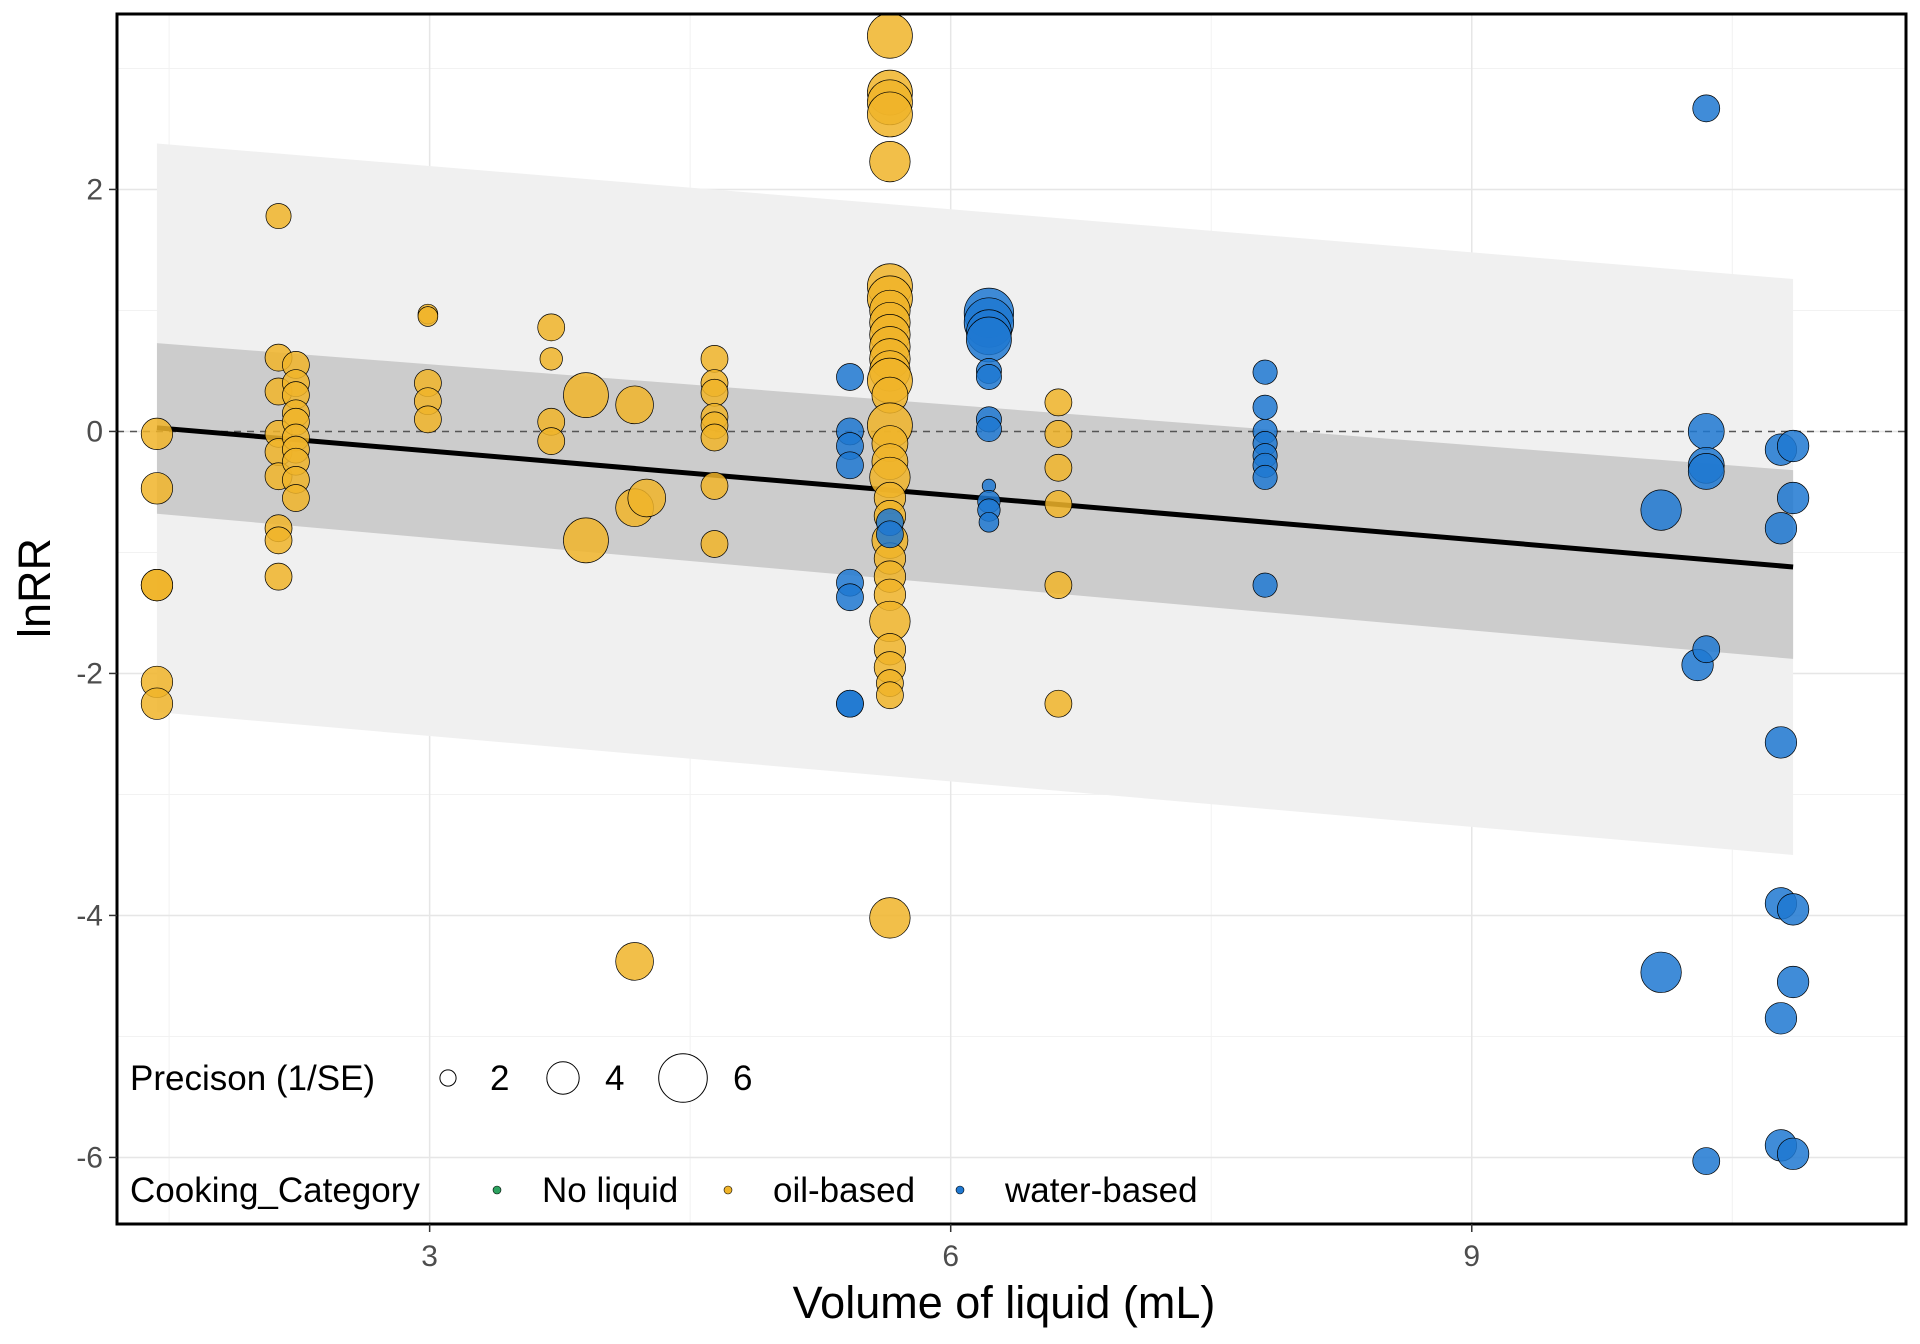  Describe the element at coordinates (950, 1256) in the screenshot. I see `x-tick-label: 6` at that location.